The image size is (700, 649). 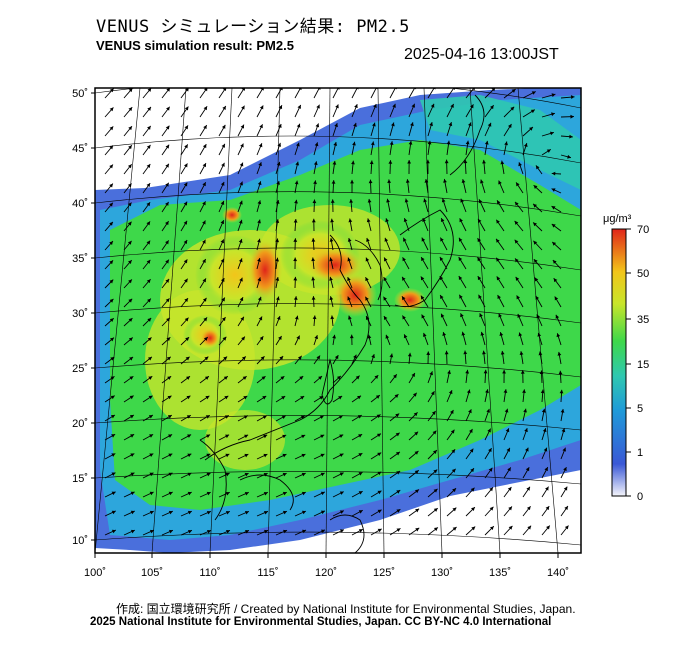 What do you see at coordinates (640, 453) in the screenshot?
I see `colorbar-tick-label: 1` at bounding box center [640, 453].